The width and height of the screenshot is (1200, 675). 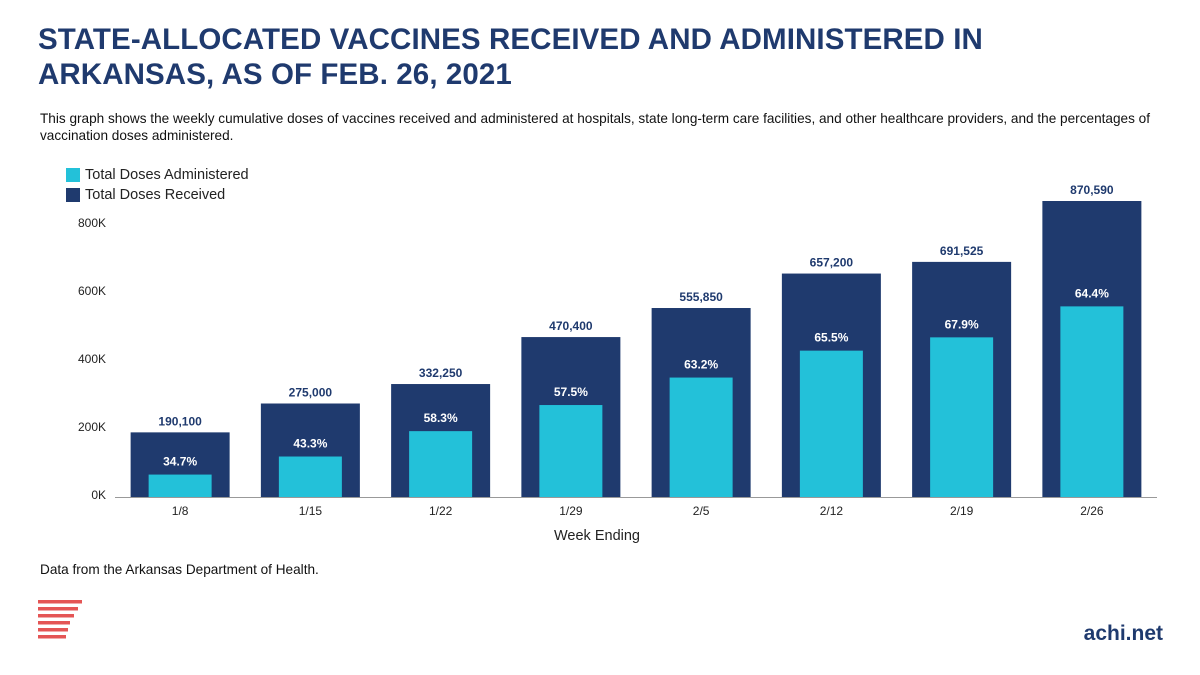 I want to click on x-tick-label: 1/22, so click(x=441, y=511).